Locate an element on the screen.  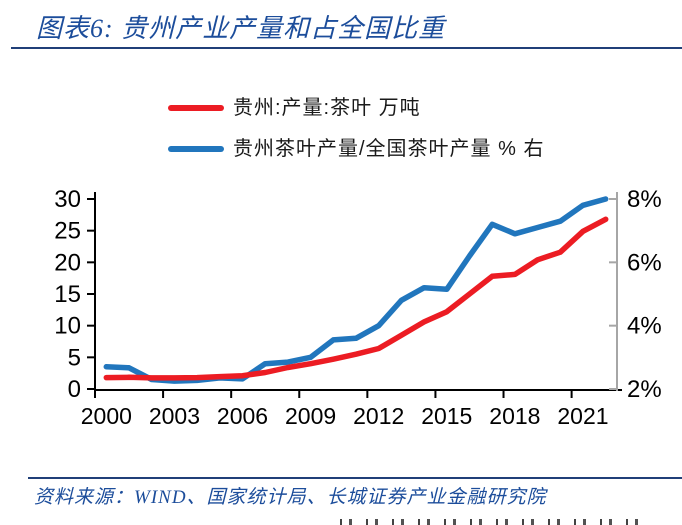
cutoff-text-fragment is located at coordinates (491, 522).